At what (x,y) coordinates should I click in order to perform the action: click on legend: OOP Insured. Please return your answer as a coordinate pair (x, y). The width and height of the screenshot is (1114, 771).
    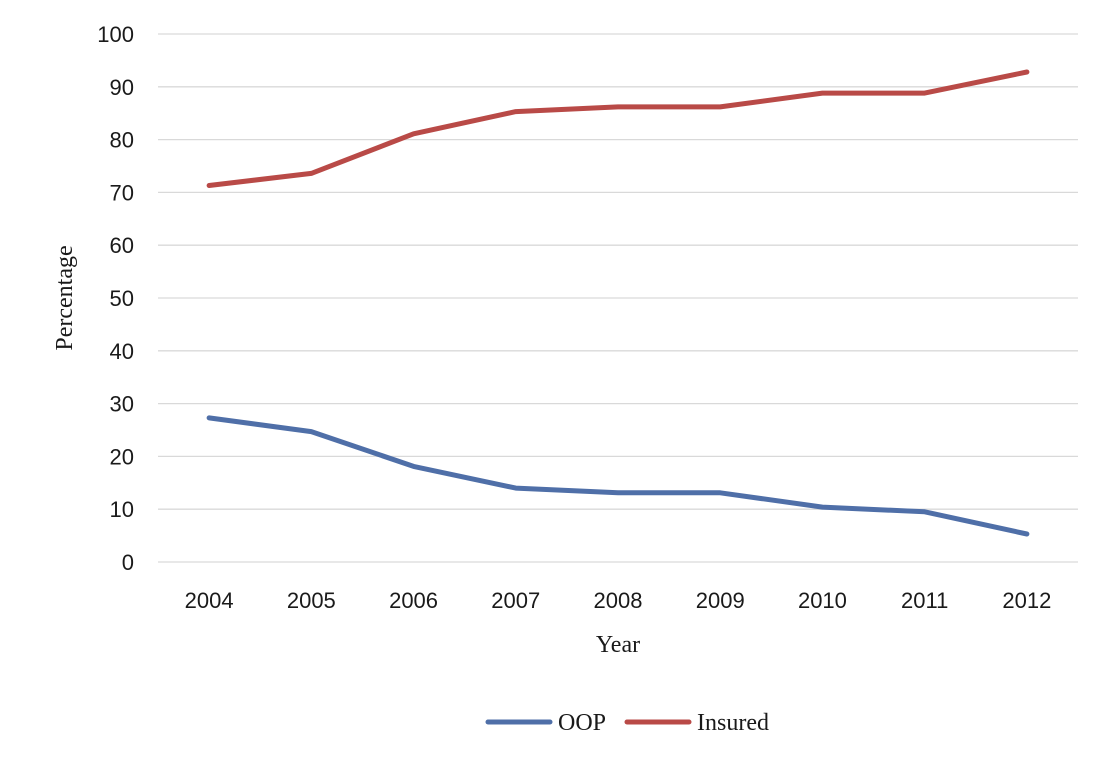
    Looking at the image, I should click on (627, 723).